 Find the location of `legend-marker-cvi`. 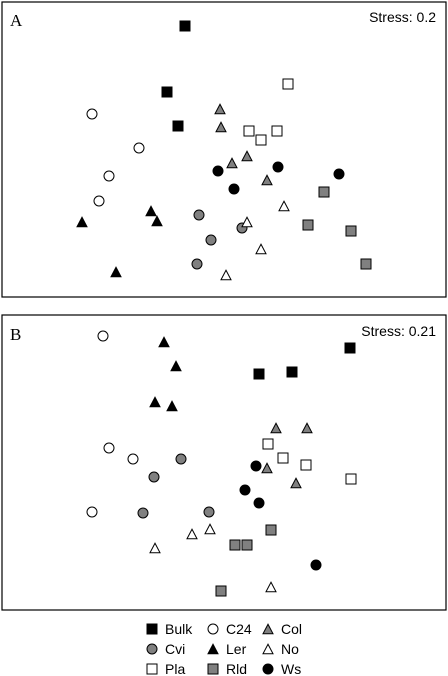

legend-marker-cvi is located at coordinates (152, 649).